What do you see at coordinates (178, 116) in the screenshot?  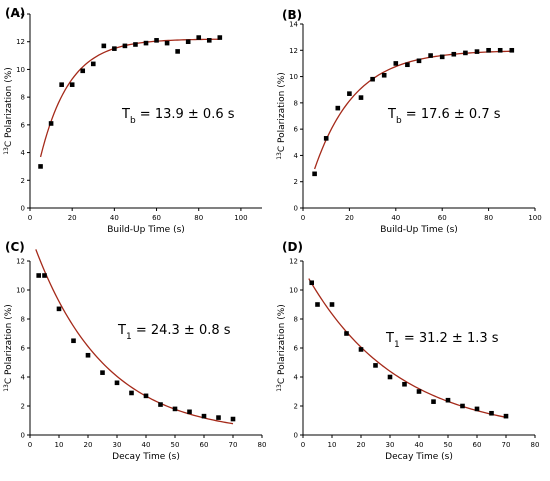 I see `time-constant-annotation: Tb = 13.9 ± 0.6 s` at bounding box center [178, 116].